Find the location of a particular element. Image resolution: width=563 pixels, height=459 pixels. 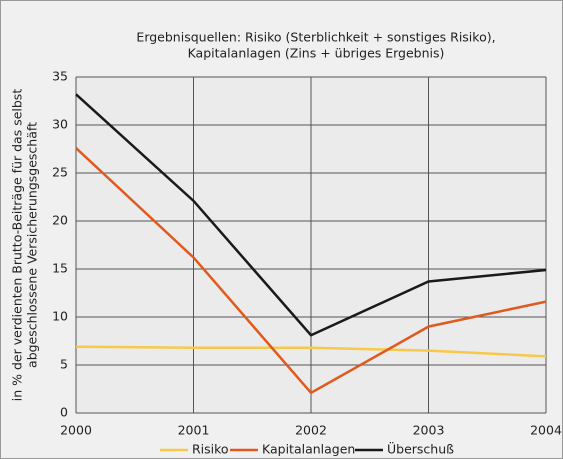

x-tick-label: 2002 is located at coordinates (311, 430).